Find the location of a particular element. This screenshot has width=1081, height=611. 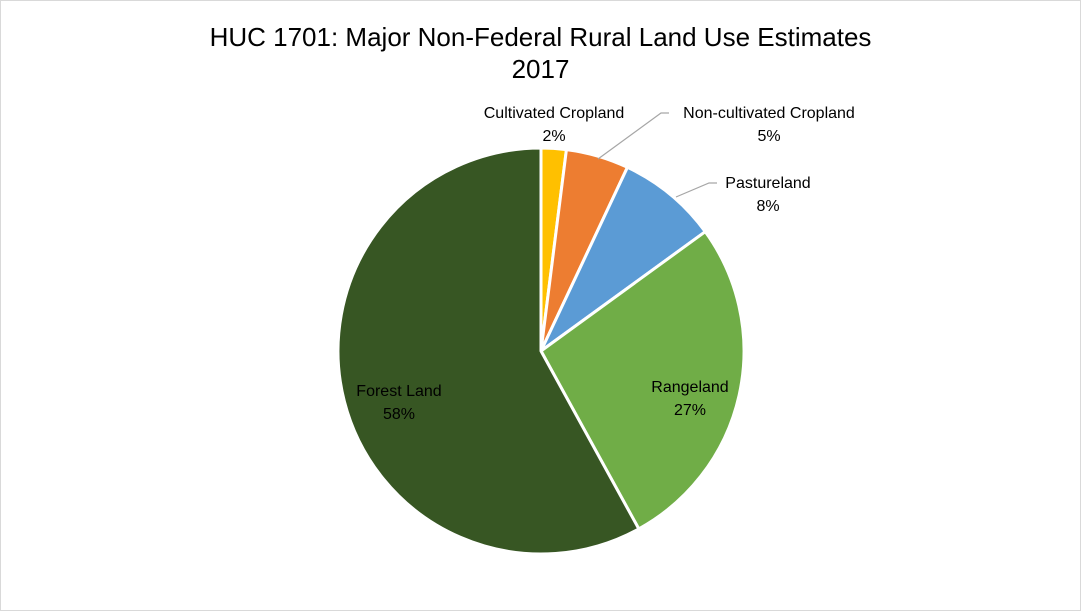

leader-line-non-cultivated-cropland is located at coordinates (633, 136).